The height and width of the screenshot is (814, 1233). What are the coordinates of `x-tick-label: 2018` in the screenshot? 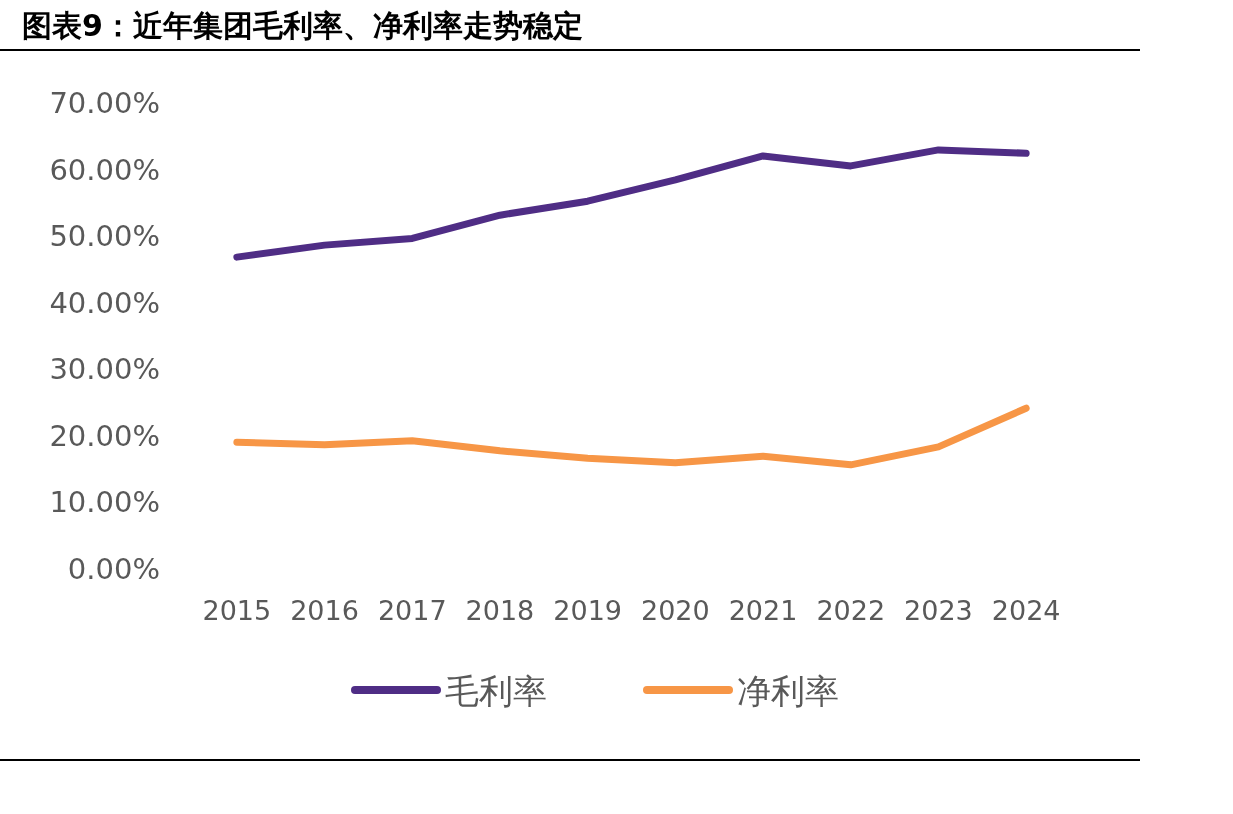 It's located at (500, 610).